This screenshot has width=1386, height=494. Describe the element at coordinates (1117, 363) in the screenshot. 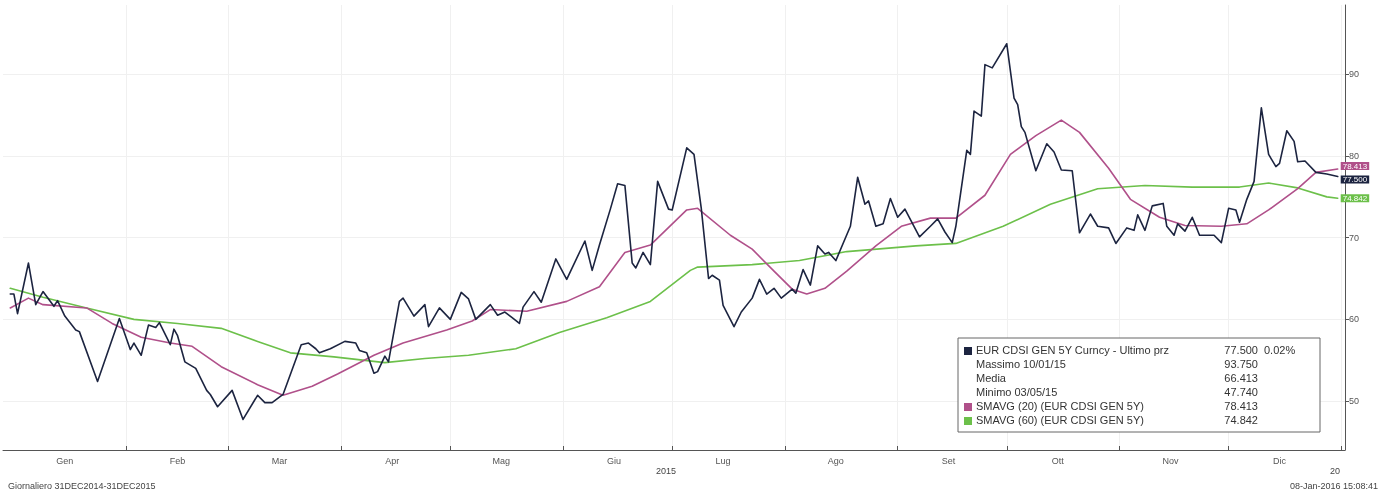

I see `text: Massimo 10/01/15 93.750` at that location.